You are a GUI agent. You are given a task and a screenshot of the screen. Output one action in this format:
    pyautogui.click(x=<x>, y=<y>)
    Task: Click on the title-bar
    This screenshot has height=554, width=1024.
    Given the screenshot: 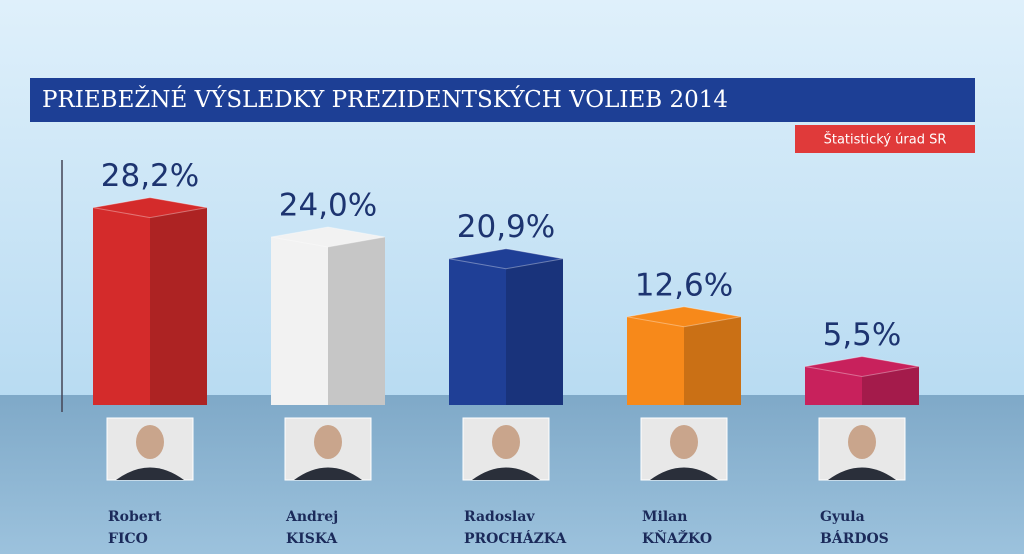 What is the action you would take?
    pyautogui.click(x=502, y=100)
    